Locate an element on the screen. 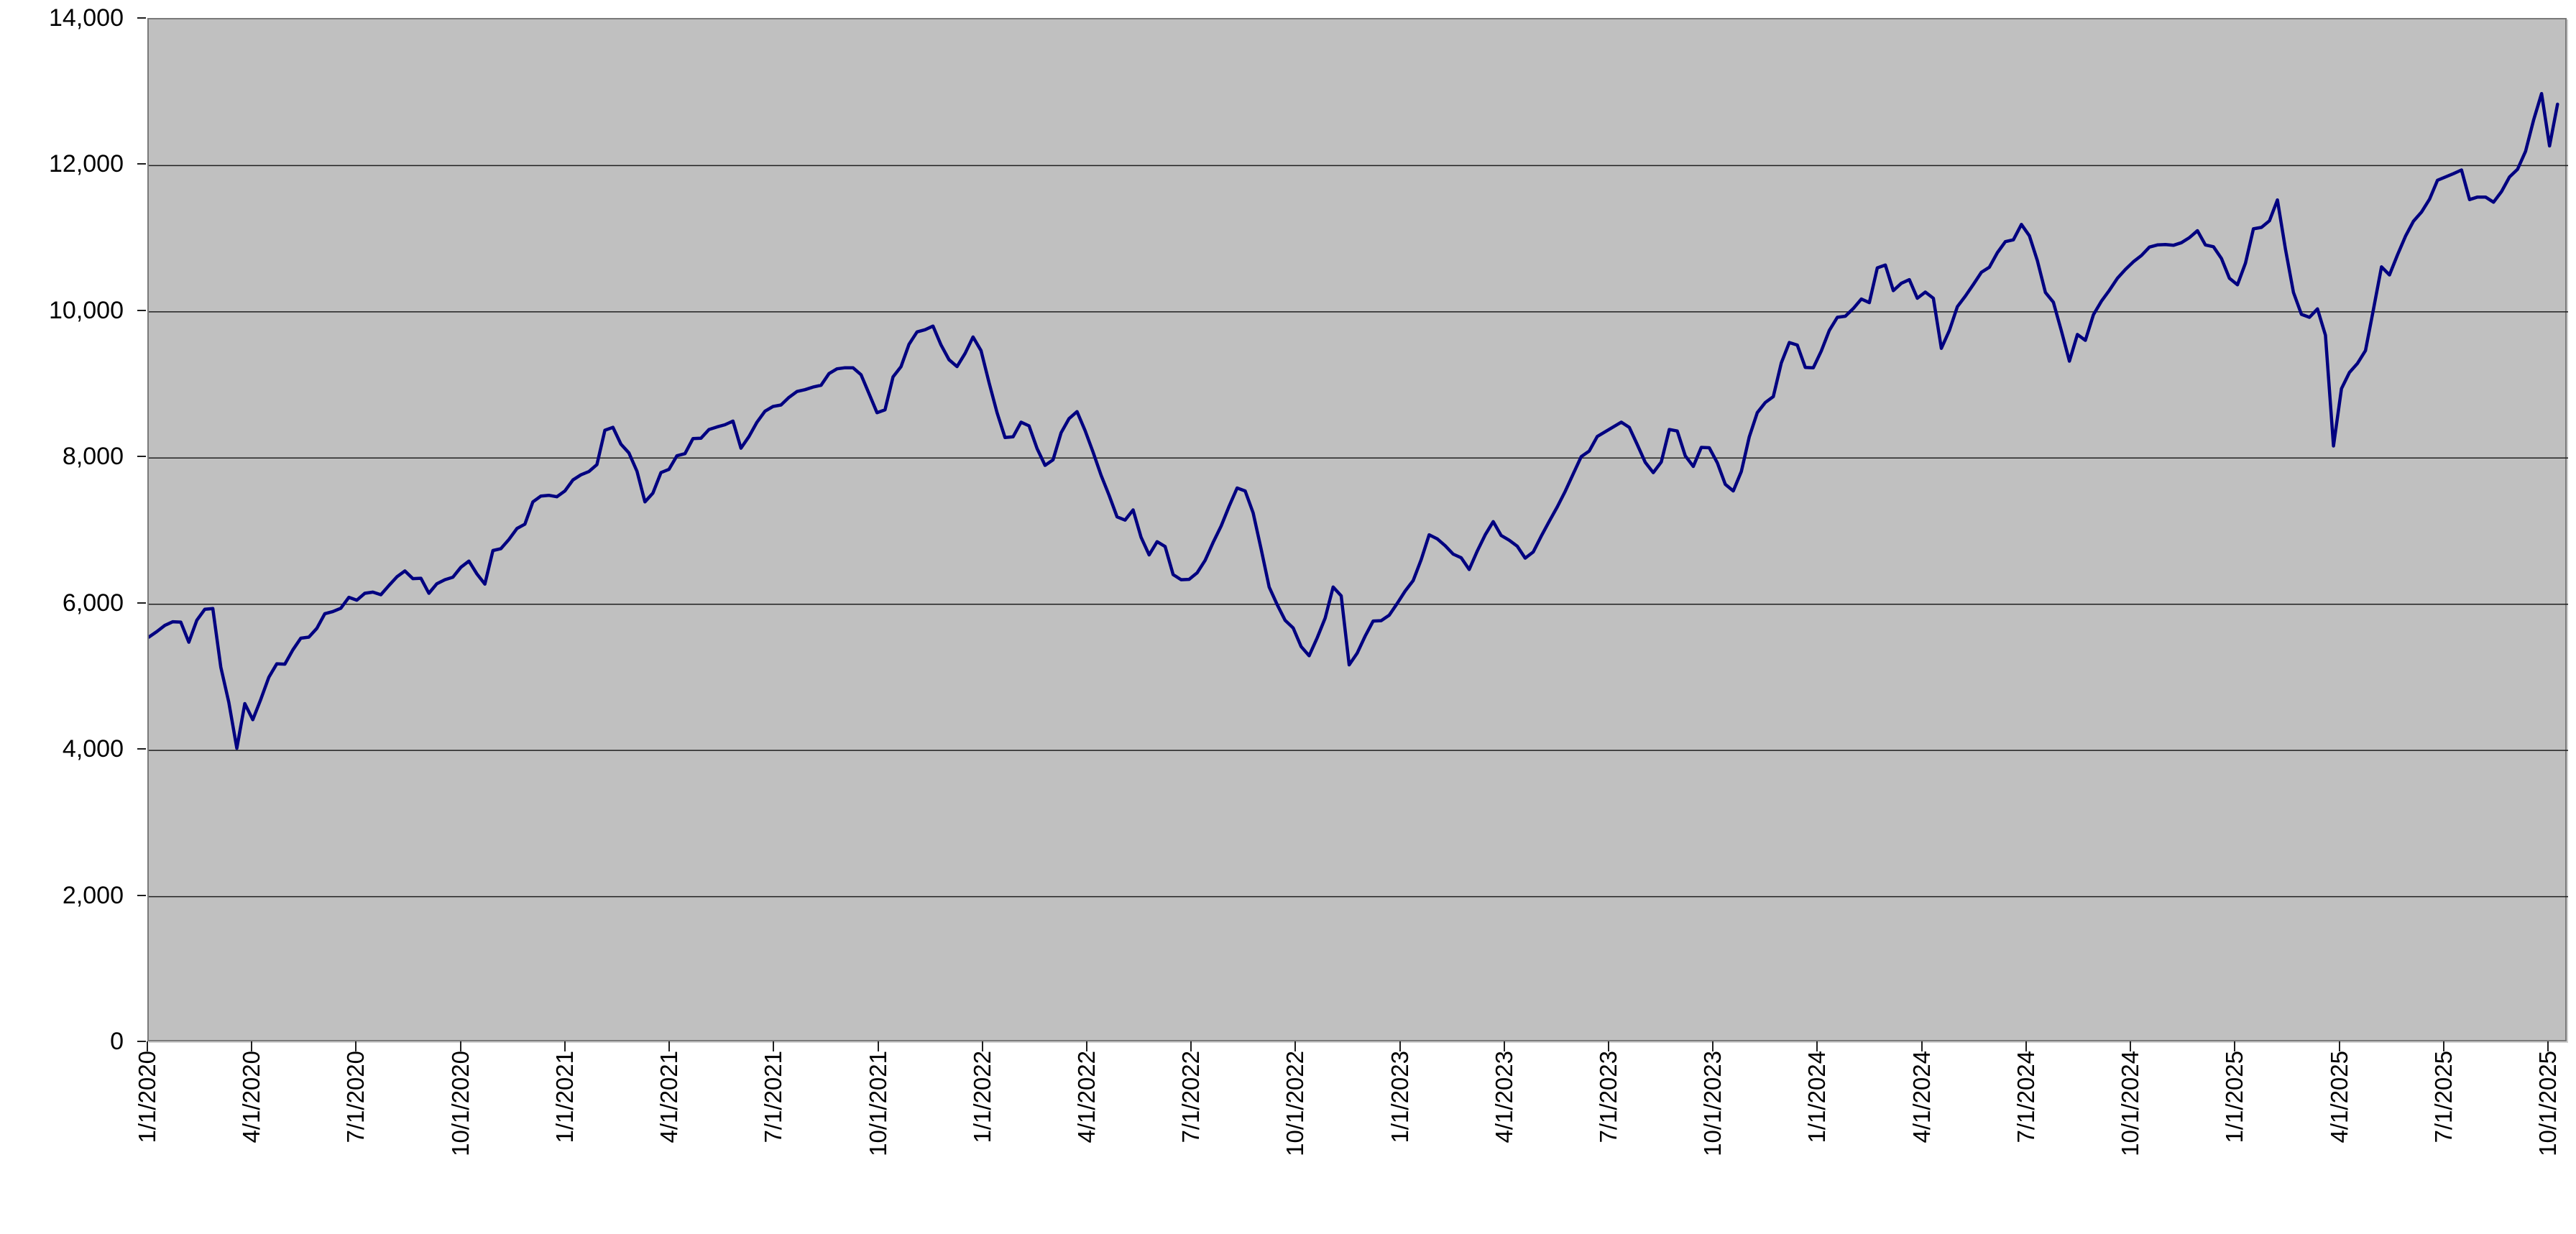 The height and width of the screenshot is (1234, 2576). x-axis-label: 4/1/2023 is located at coordinates (1503, 1097).